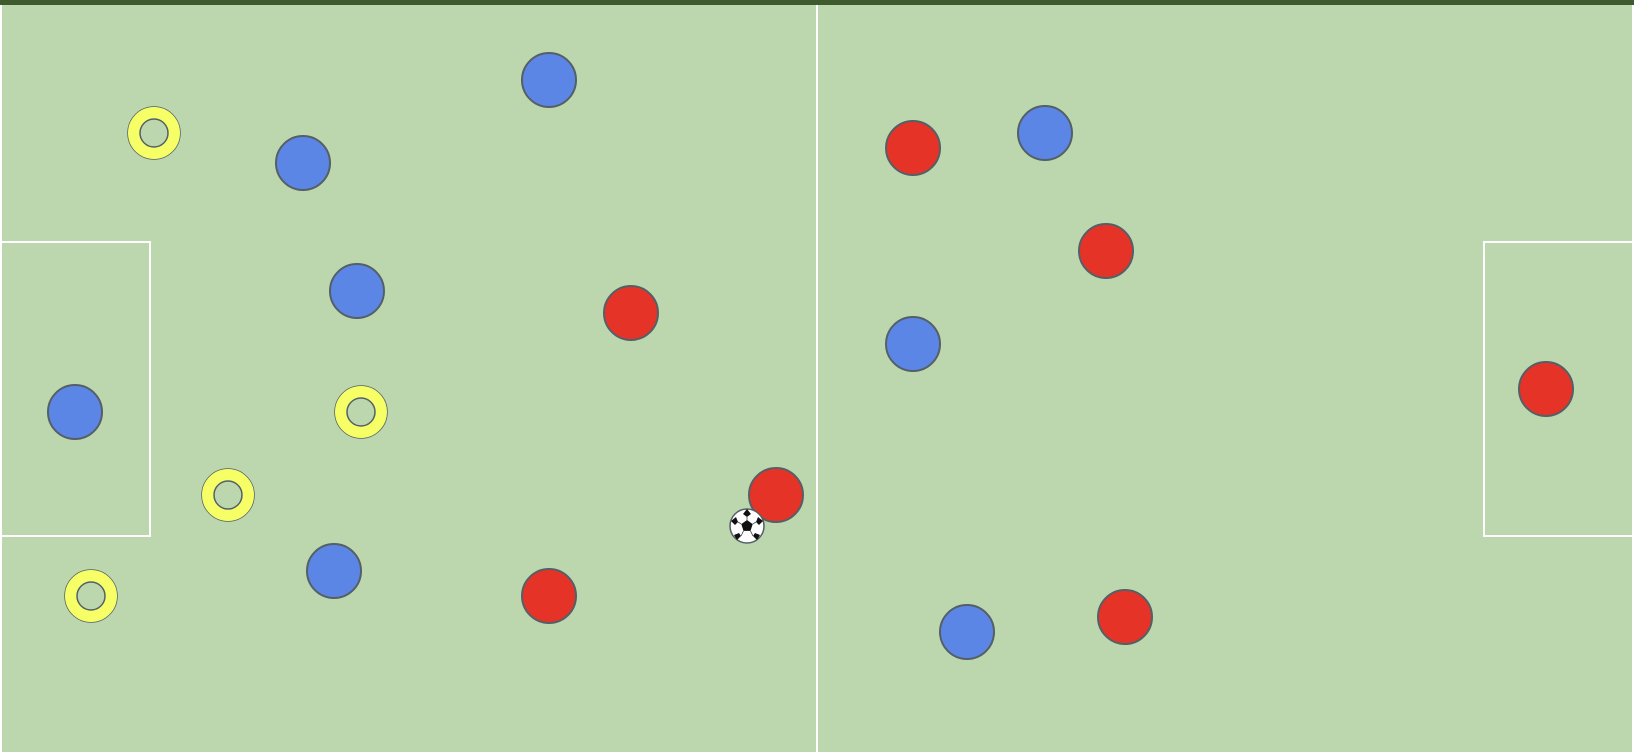 This screenshot has width=1634, height=752. I want to click on left-goal-box, so click(75, 389).